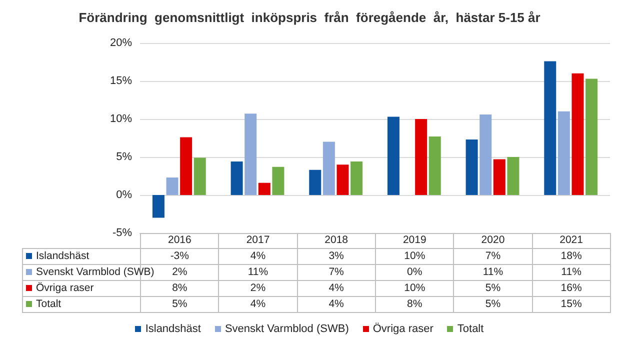  Describe the element at coordinates (179, 240) in the screenshot. I see `x-tick-label: 2016` at that location.